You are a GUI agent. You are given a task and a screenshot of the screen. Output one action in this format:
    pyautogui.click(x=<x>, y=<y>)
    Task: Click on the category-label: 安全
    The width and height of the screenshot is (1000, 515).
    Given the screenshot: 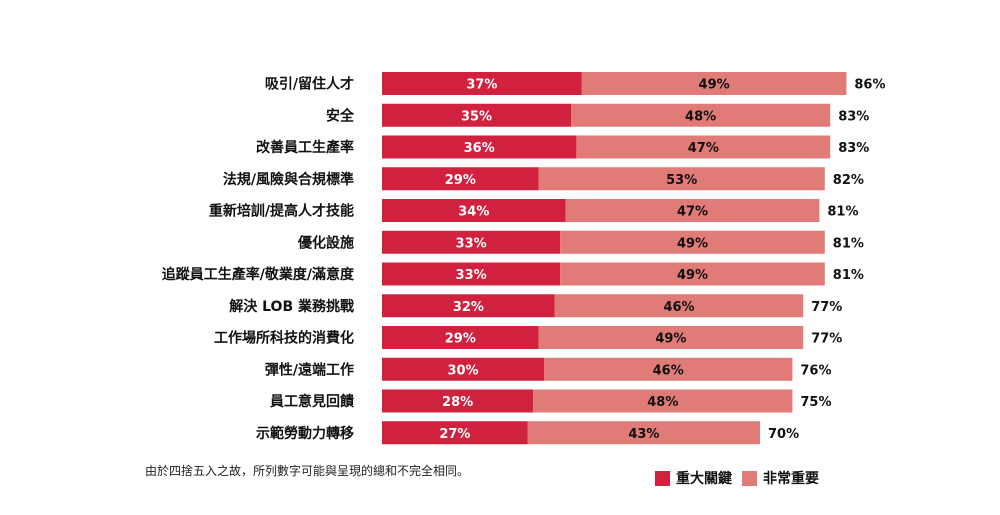 What is the action you would take?
    pyautogui.click(x=340, y=115)
    